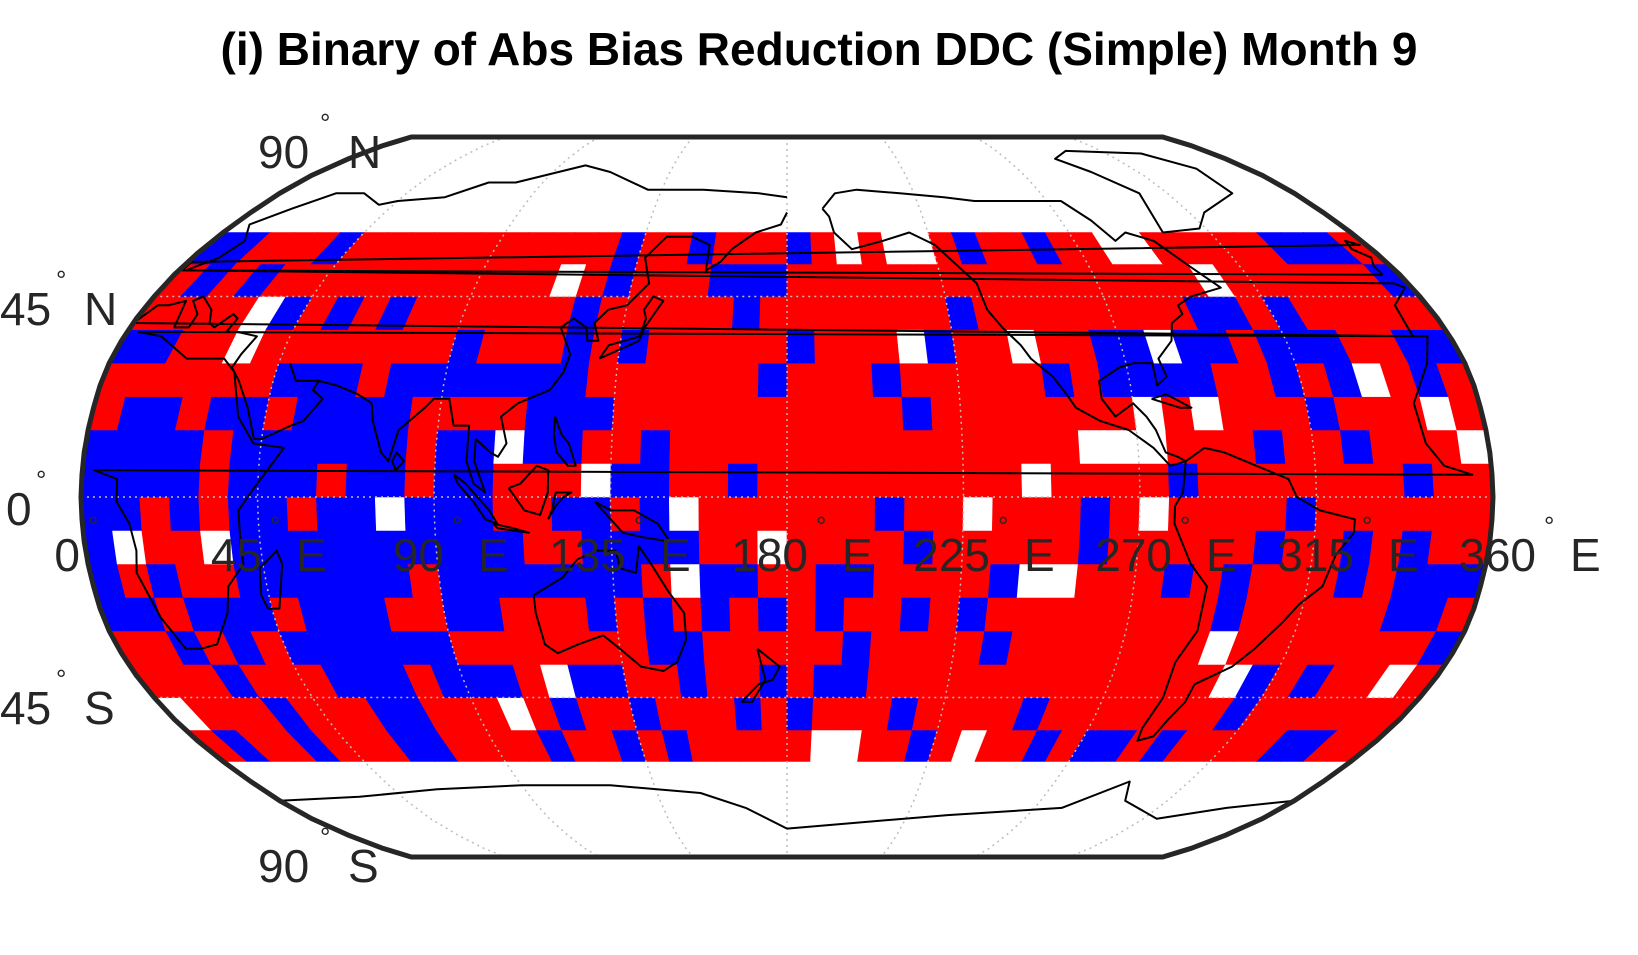 The width and height of the screenshot is (1638, 955). What do you see at coordinates (283, 152) in the screenshot?
I see `lat-label-value: 90` at bounding box center [283, 152].